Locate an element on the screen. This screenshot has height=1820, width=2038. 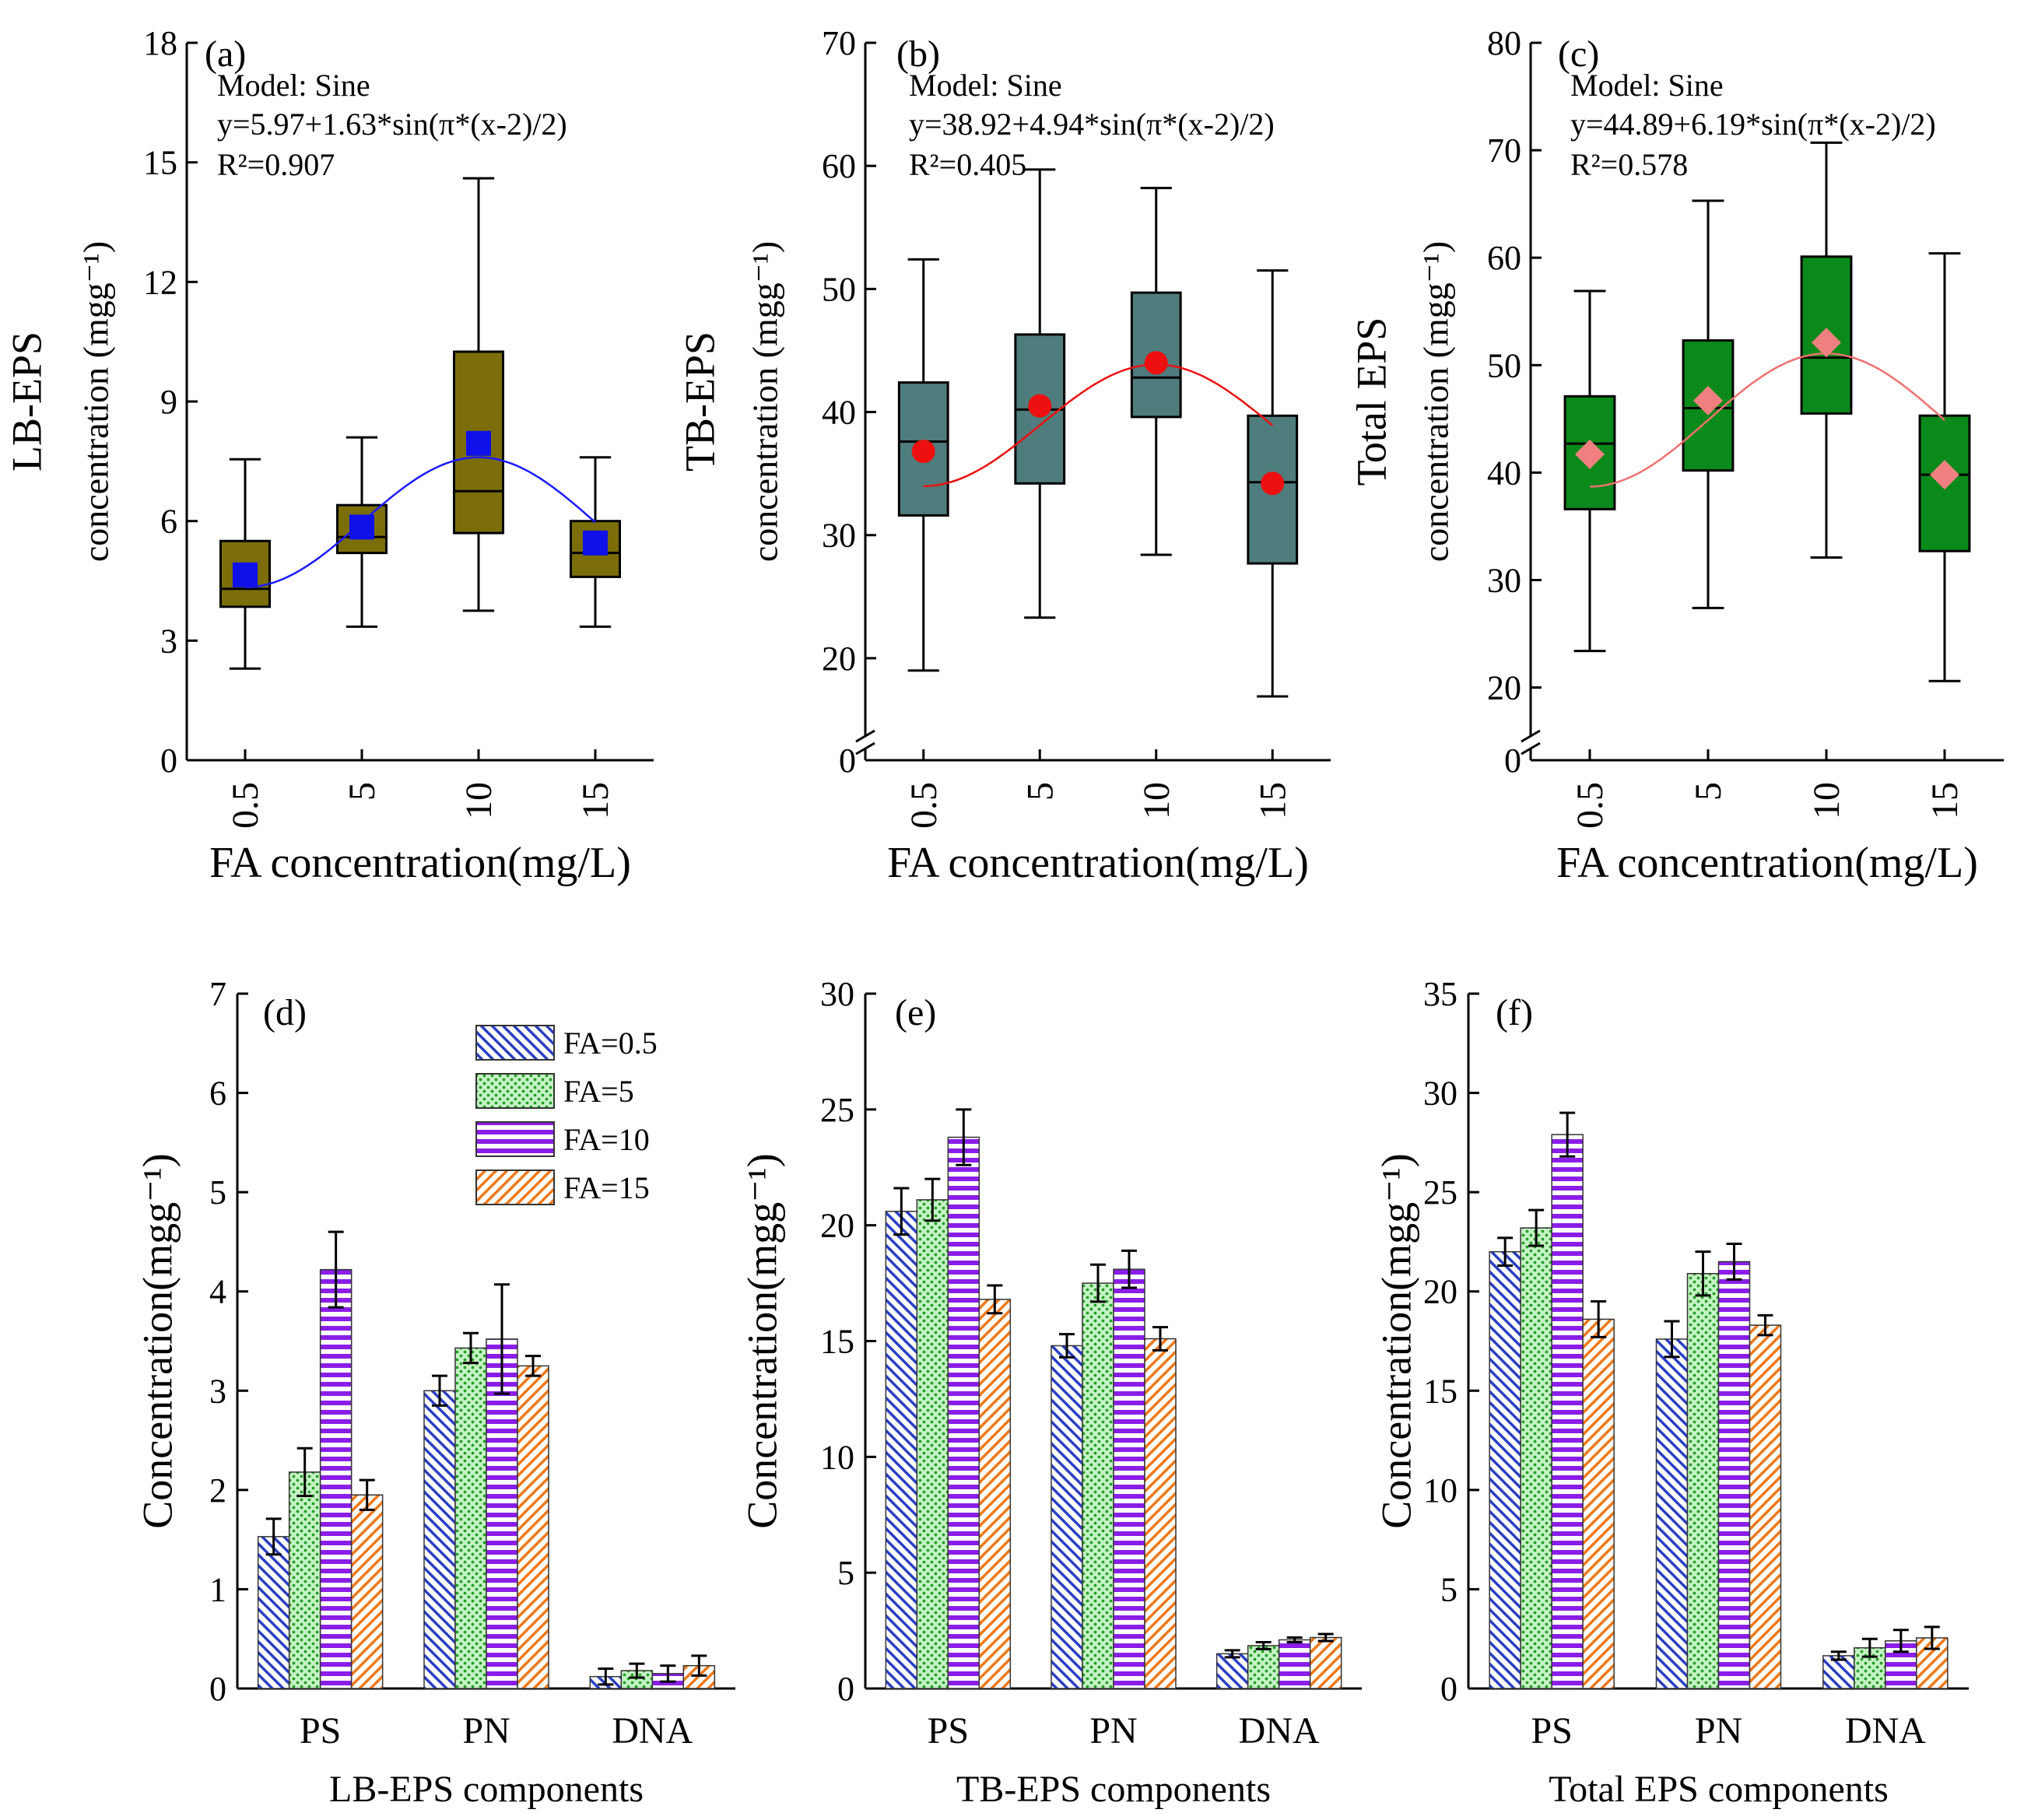
y-axis-label: LB-EPS is located at coordinates (26, 402).